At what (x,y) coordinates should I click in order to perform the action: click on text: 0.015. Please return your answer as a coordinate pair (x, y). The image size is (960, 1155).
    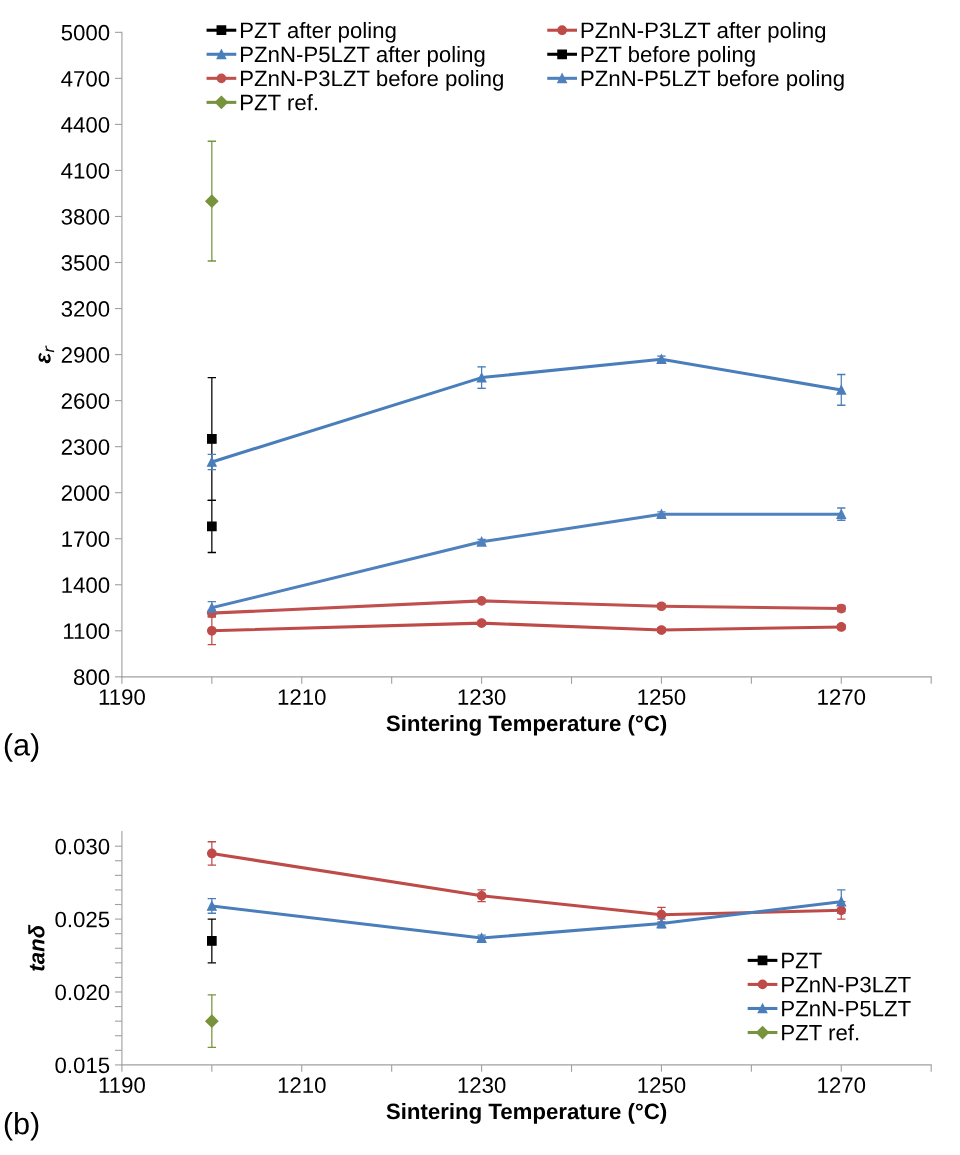
    Looking at the image, I should click on (82, 1065).